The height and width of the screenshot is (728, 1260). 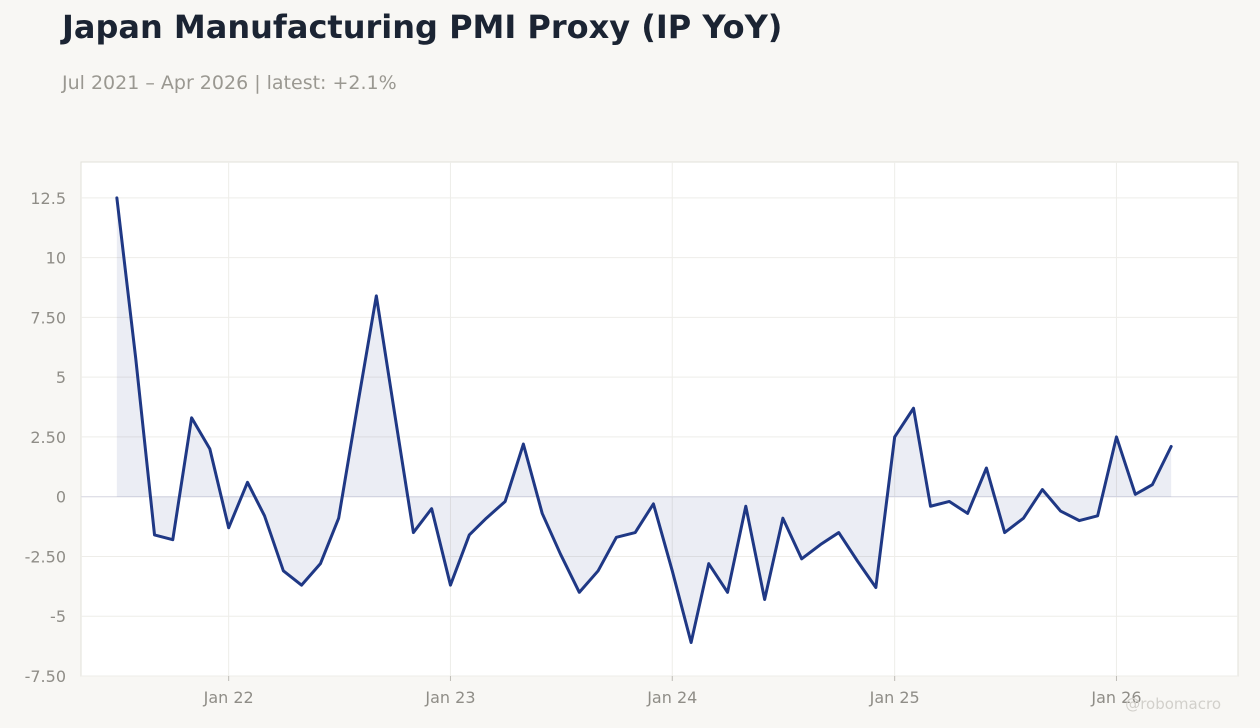 What do you see at coordinates (58, 616) in the screenshot?
I see `y-tick-label: -5` at bounding box center [58, 616].